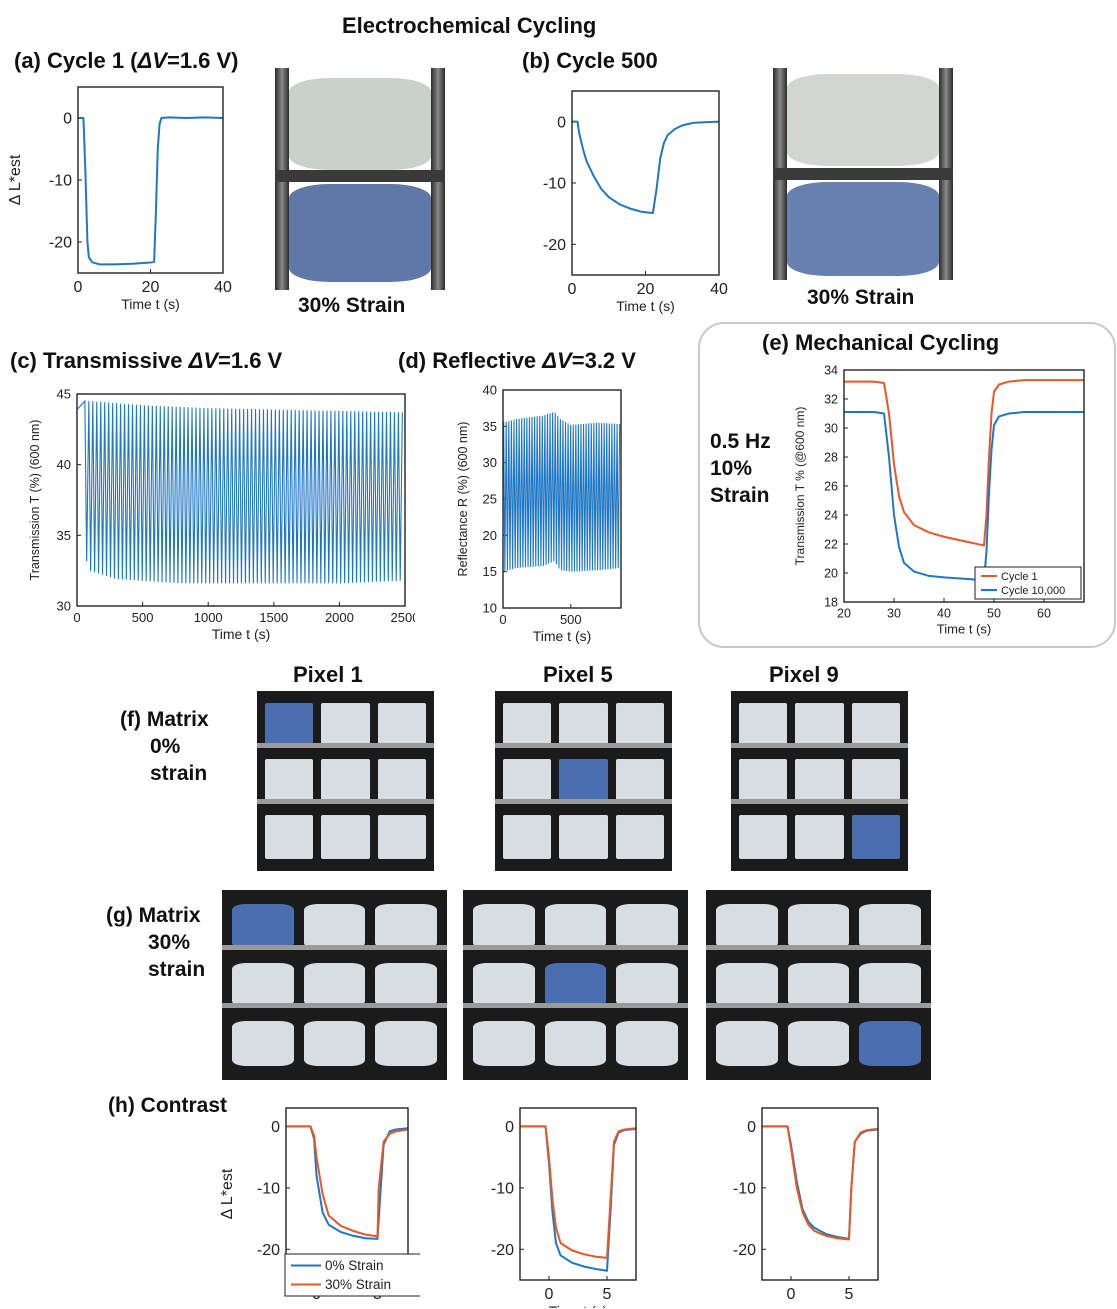  Describe the element at coordinates (607, 1294) in the screenshot. I see `x-tick-label: 5` at that location.